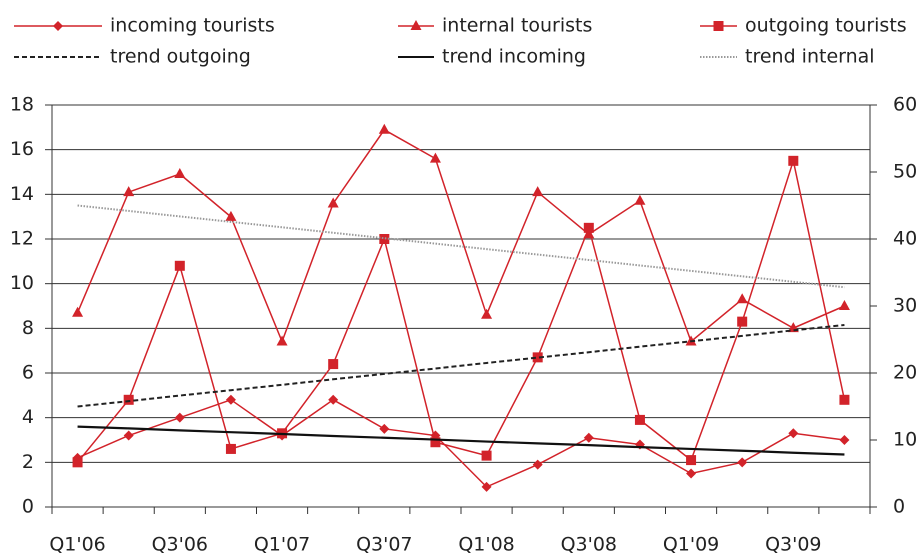 The image size is (923, 556). What do you see at coordinates (28, 417) in the screenshot?
I see `y-tick-label: 4` at bounding box center [28, 417].